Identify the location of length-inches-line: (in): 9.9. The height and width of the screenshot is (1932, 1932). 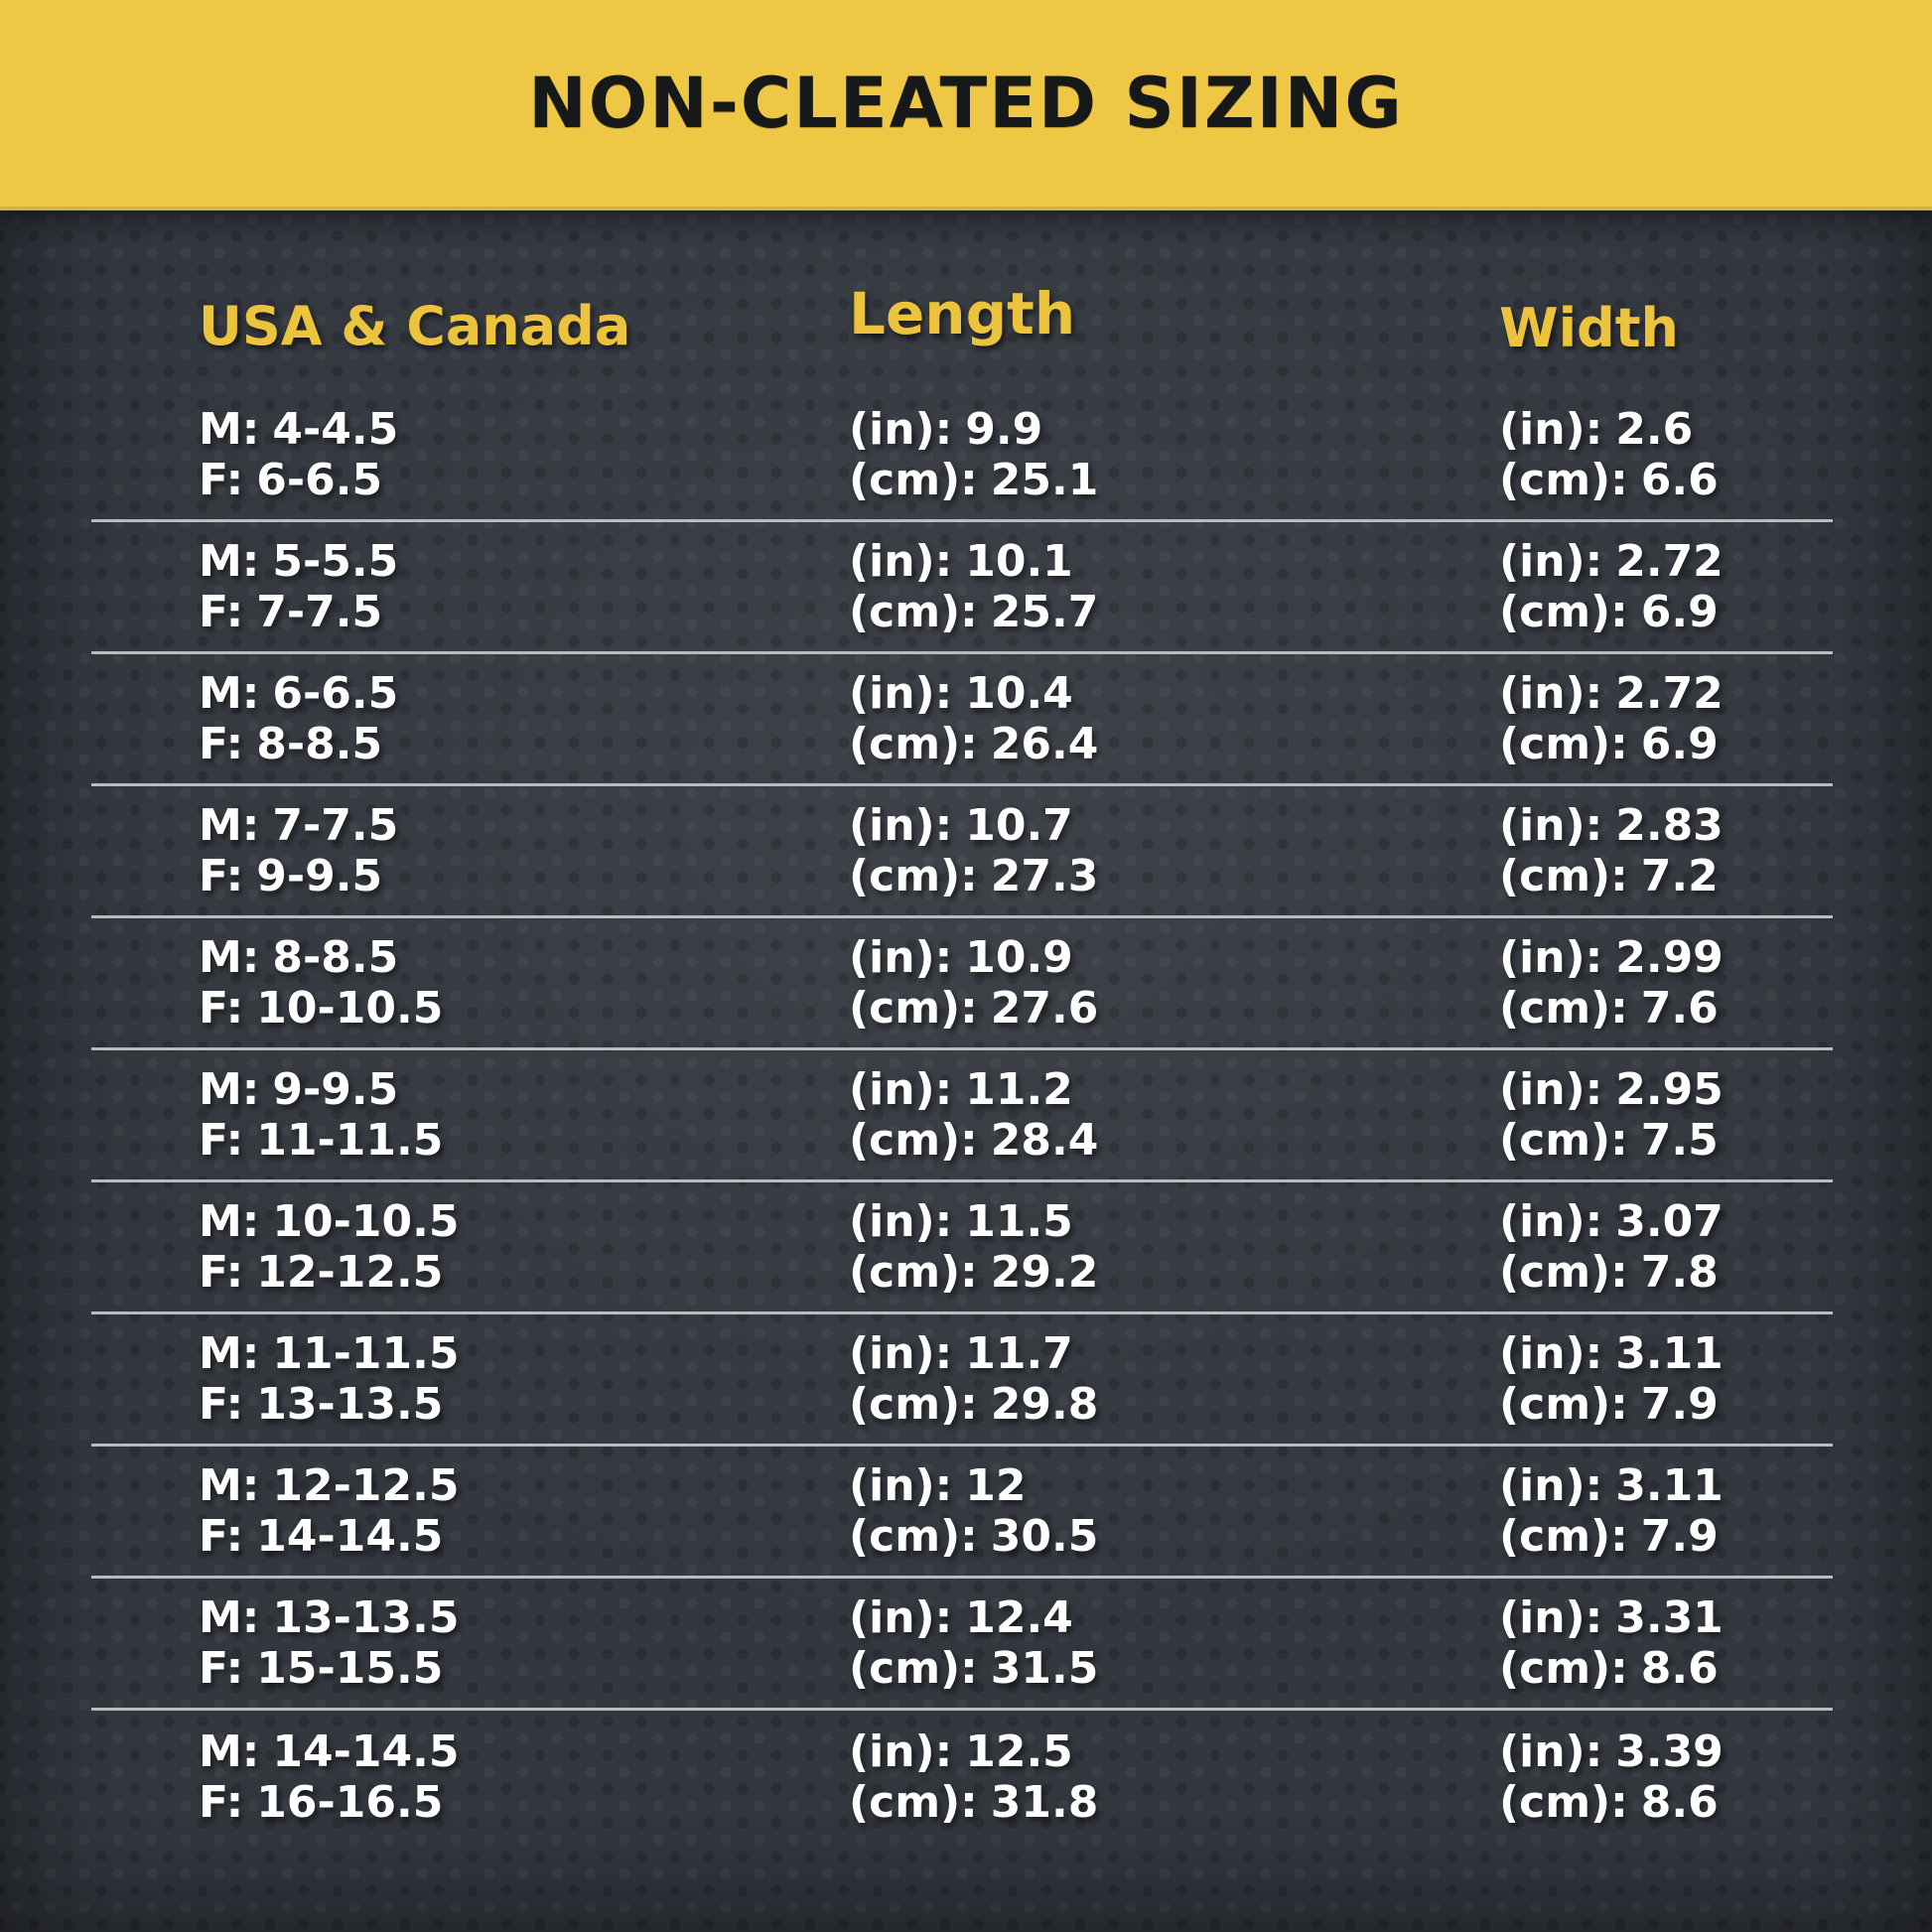
(1174, 430).